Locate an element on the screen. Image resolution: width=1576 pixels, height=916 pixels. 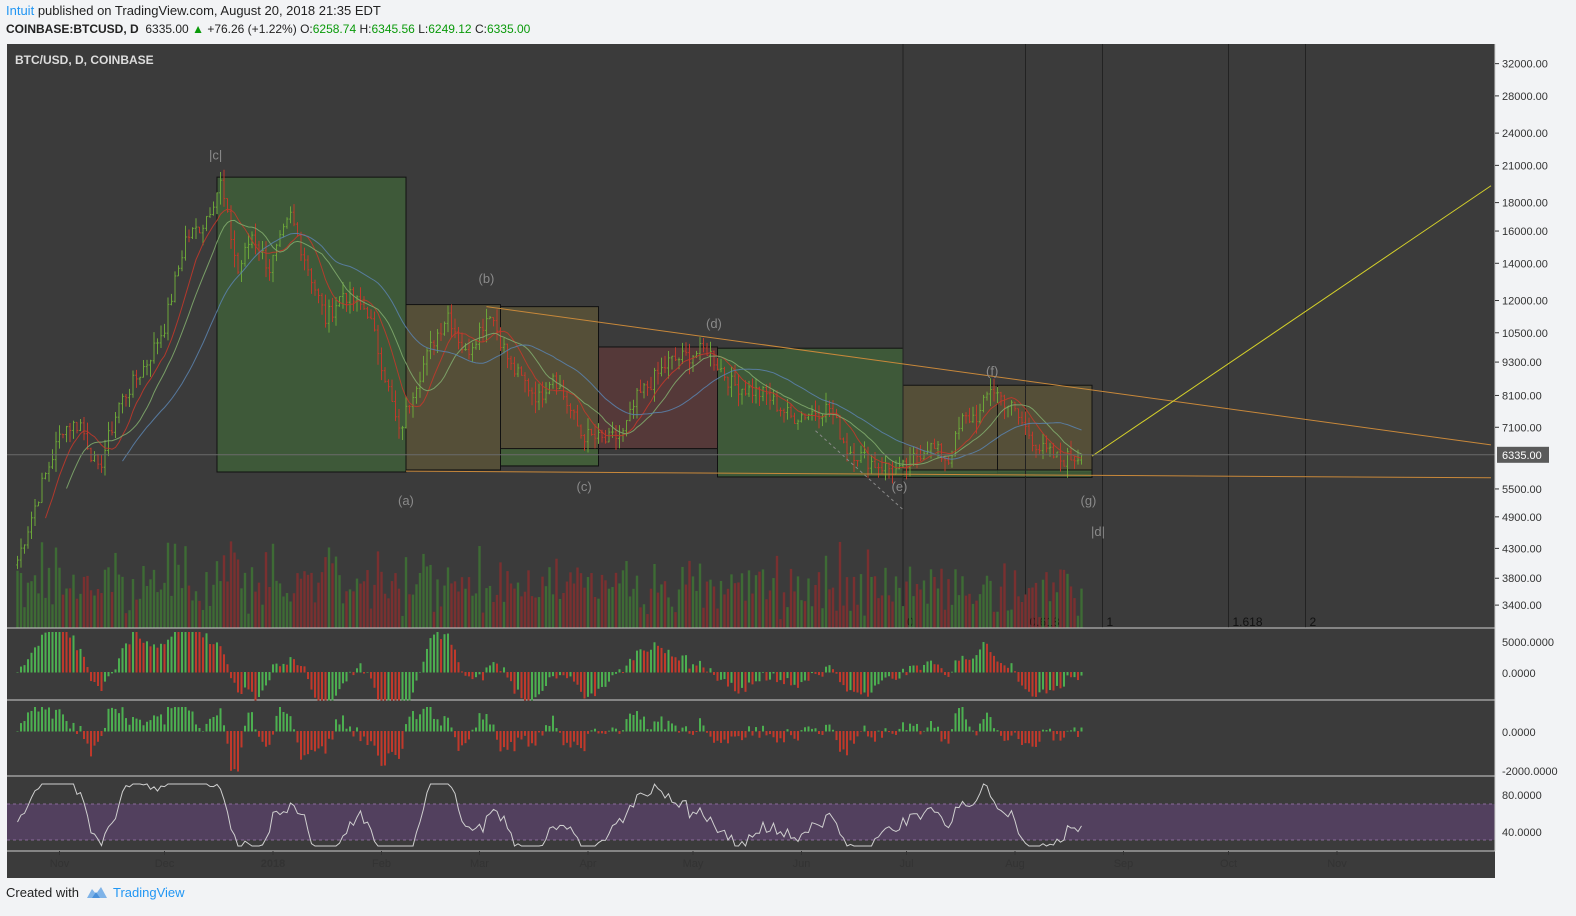
time-tick-label: Oct is located at coordinates (1228, 864).